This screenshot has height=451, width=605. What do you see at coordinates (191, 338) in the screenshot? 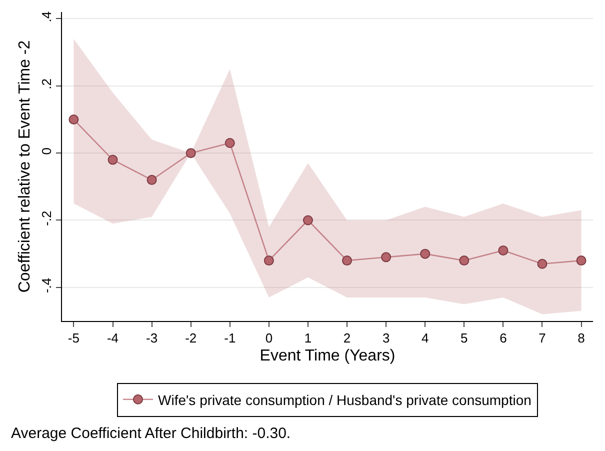
I see `x-tick-label: -2` at bounding box center [191, 338].